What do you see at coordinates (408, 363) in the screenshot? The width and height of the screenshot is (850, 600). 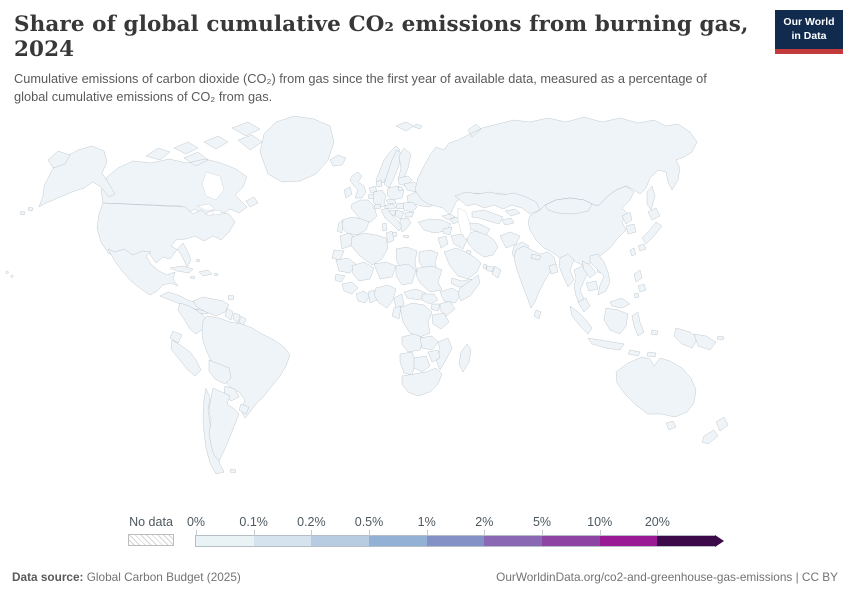 I see `country-namibia` at bounding box center [408, 363].